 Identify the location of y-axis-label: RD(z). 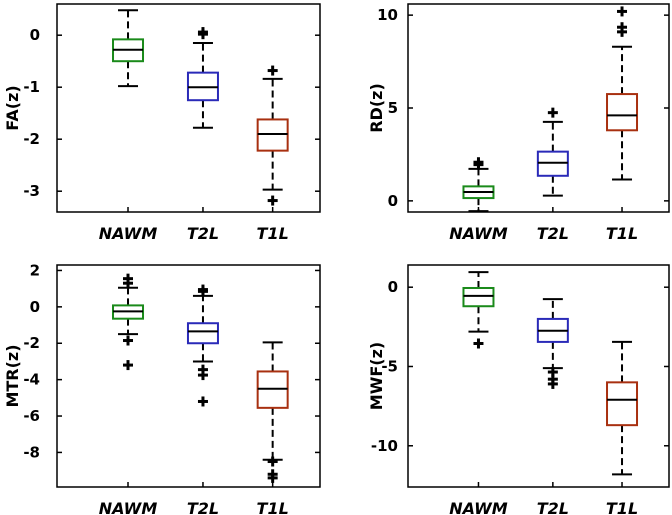
(376, 108).